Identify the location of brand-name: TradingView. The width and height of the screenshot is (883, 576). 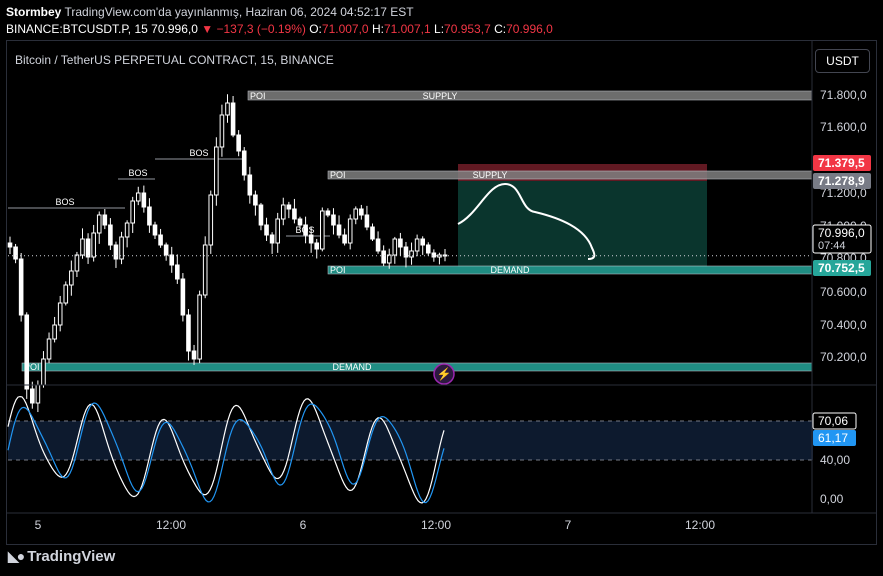
(71, 556).